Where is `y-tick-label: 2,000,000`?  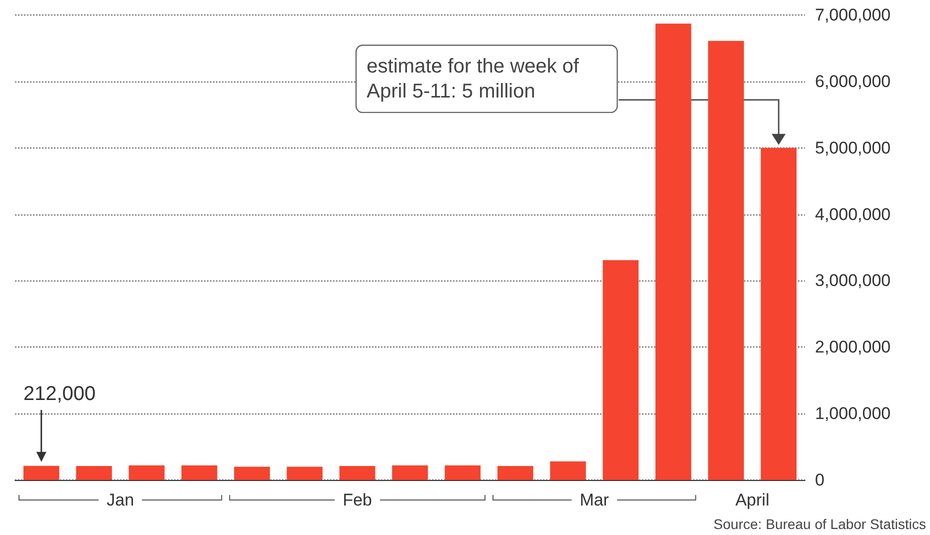 y-tick-label: 2,000,000 is located at coordinates (853, 347).